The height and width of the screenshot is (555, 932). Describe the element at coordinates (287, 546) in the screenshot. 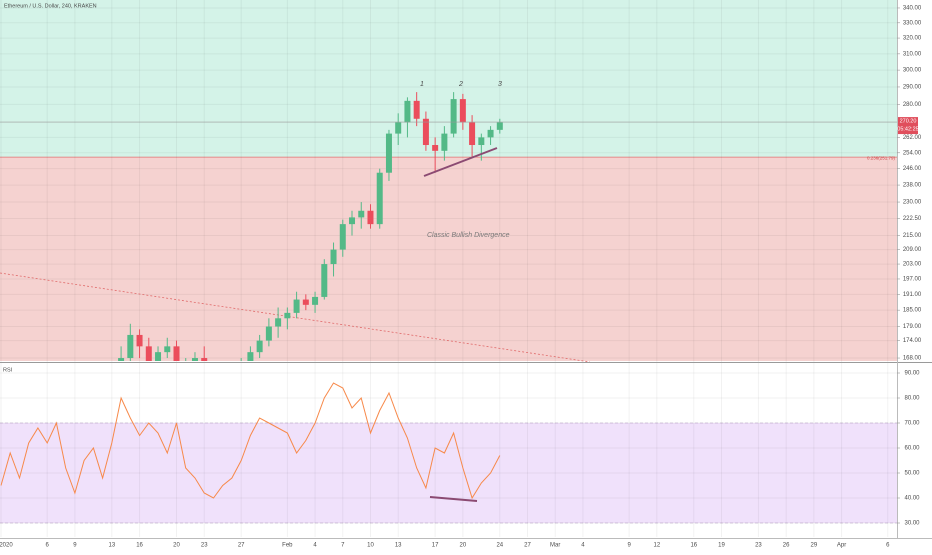

I see `x-tick-label: Feb` at that location.